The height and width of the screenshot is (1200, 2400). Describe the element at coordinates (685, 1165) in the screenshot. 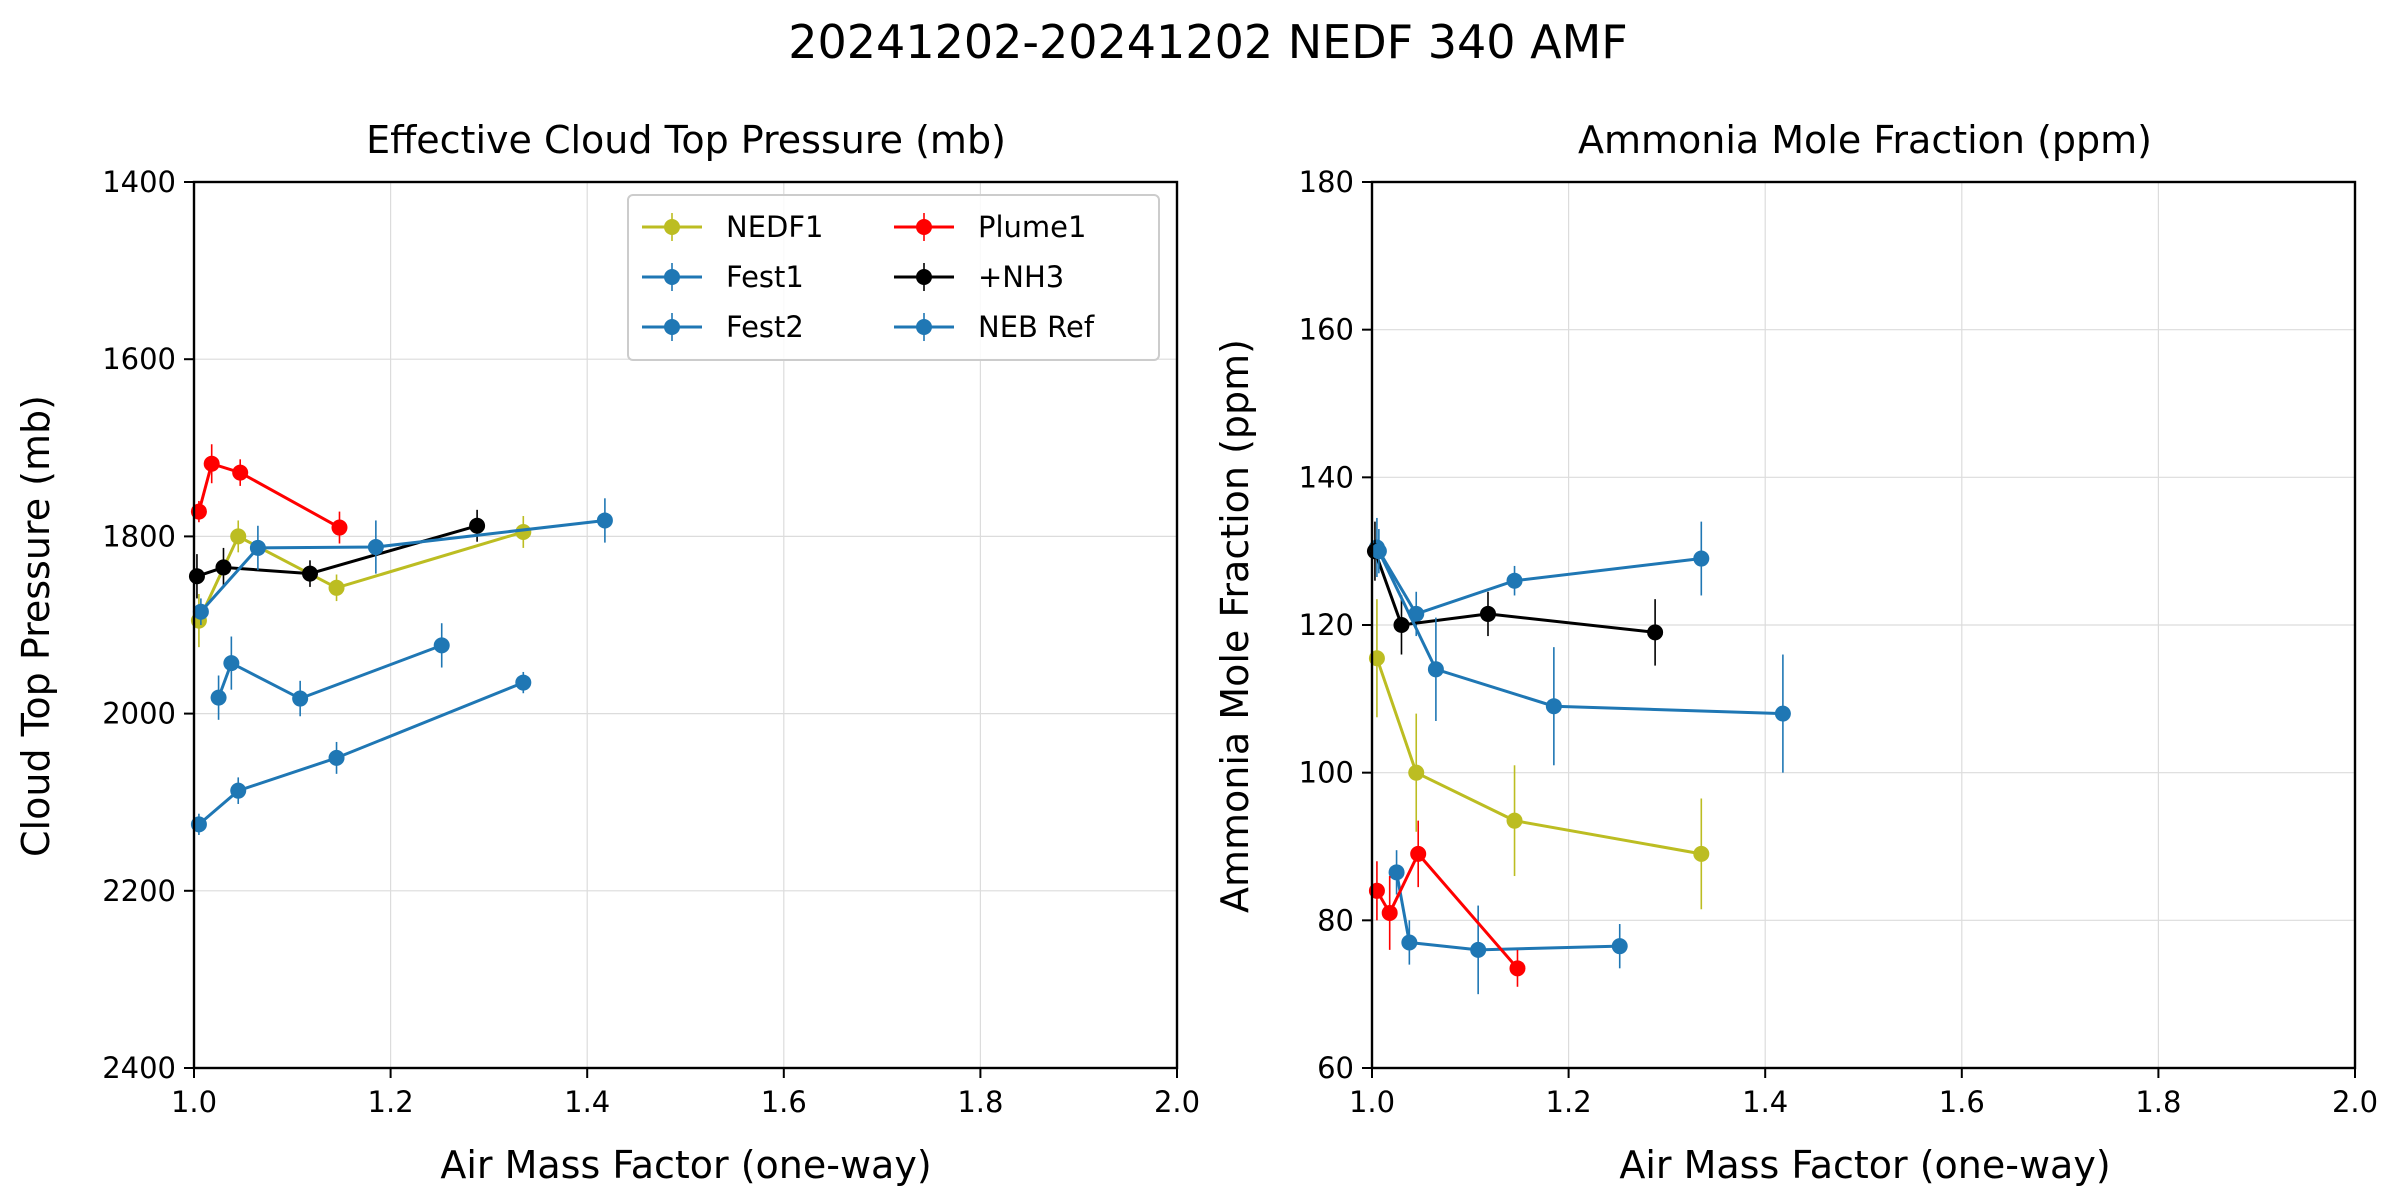

I see `pressure-x-axis-label: Air Mass Factor (one-way)` at that location.